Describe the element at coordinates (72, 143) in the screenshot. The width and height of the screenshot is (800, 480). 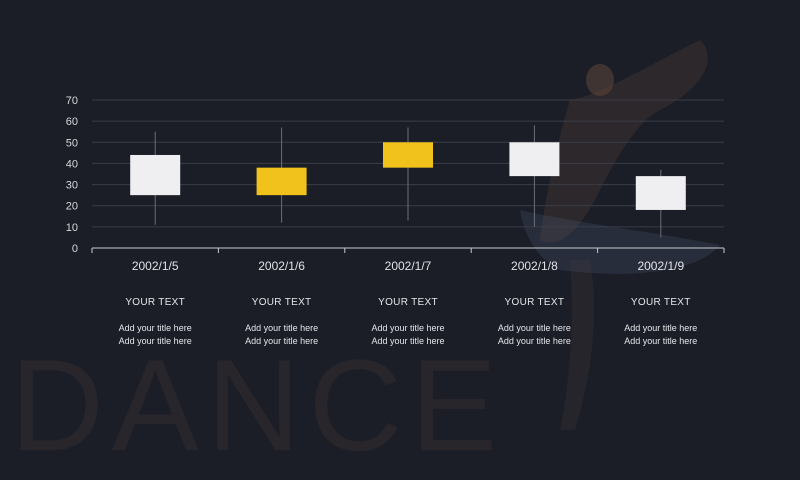
I see `y-tick-label: 50` at that location.